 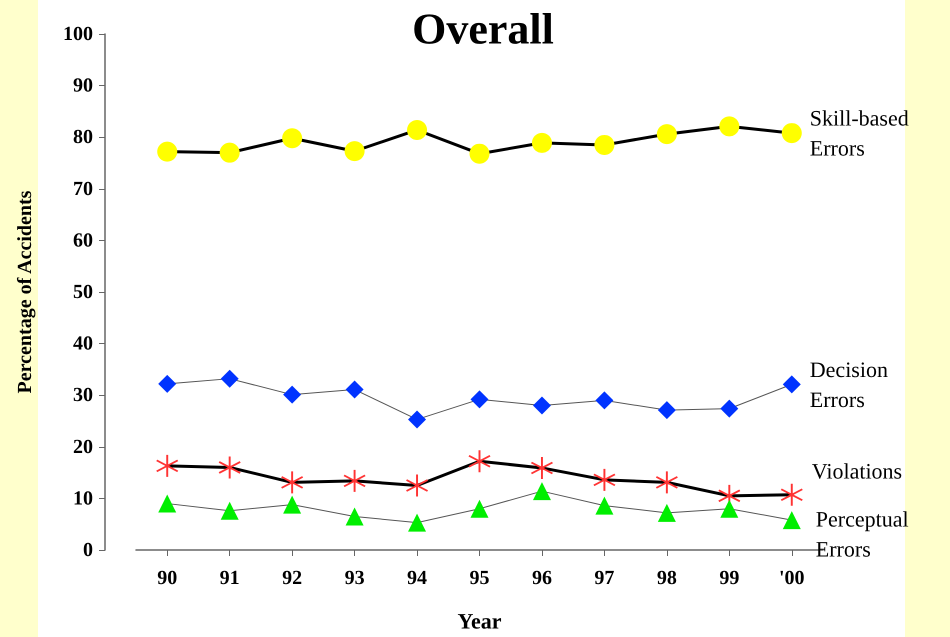 I want to click on x-tick-label: 97, so click(x=604, y=578).